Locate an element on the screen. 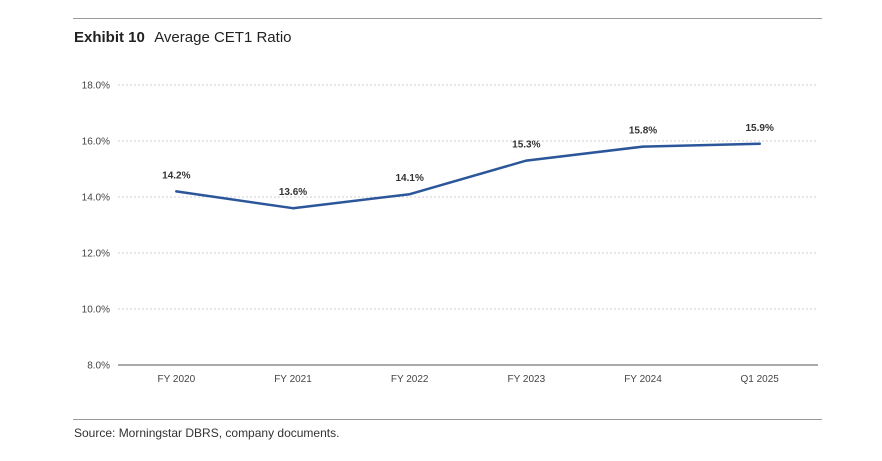  data-label: 15.8% is located at coordinates (643, 131).